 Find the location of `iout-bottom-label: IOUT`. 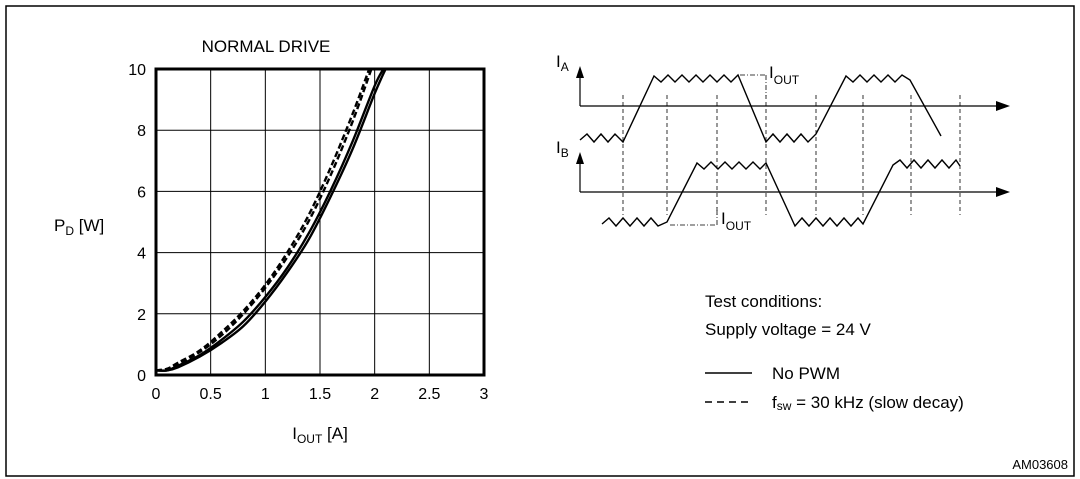

iout-bottom-label: IOUT is located at coordinates (736, 221).